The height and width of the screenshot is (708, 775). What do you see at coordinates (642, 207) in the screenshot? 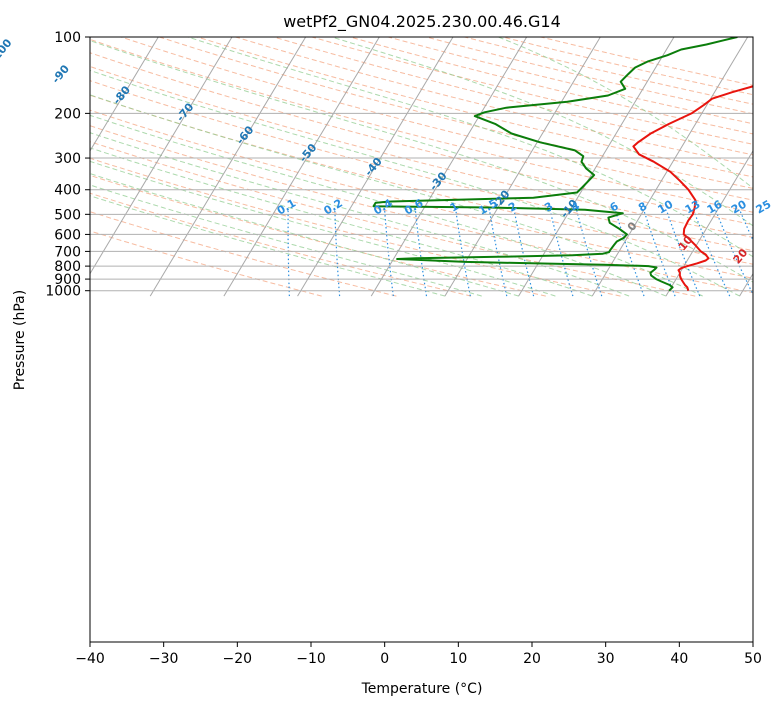
I see `mixing-ratio-label: 8` at bounding box center [642, 207].